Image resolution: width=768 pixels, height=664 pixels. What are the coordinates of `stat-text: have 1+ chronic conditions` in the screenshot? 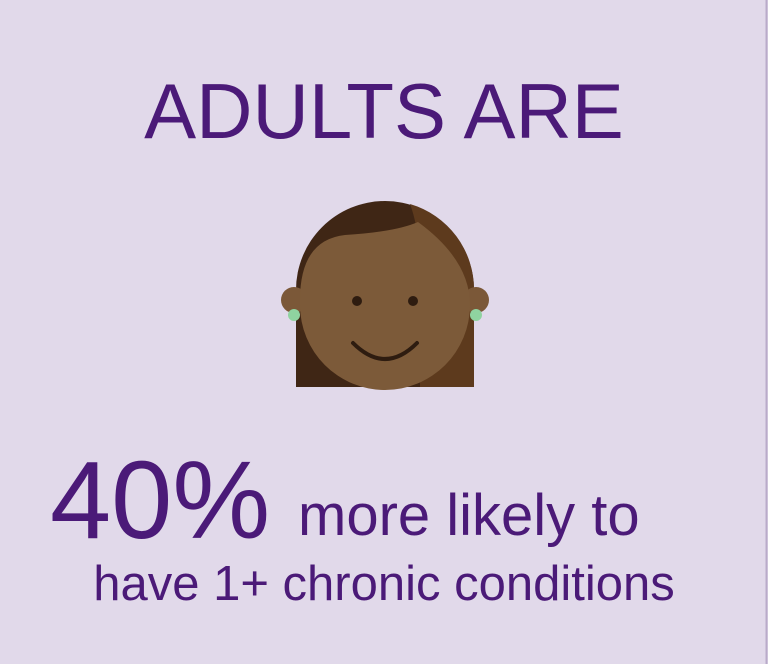 It's located at (384, 584).